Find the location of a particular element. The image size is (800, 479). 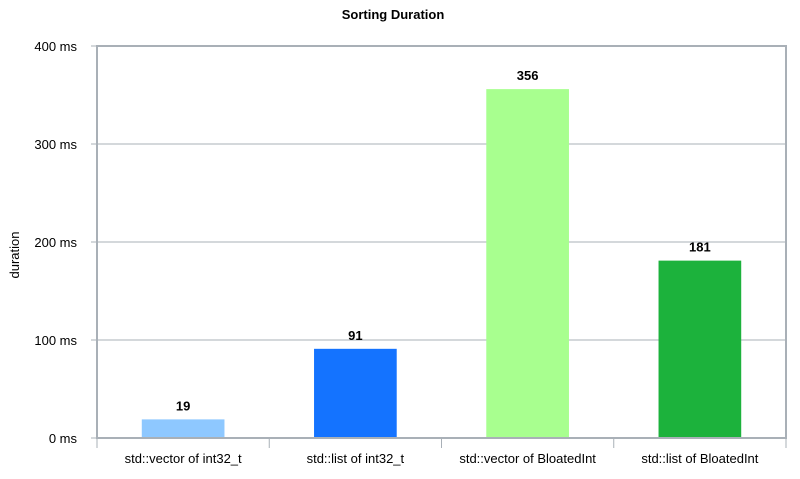

y-tick-label: 100 ms is located at coordinates (55, 340).